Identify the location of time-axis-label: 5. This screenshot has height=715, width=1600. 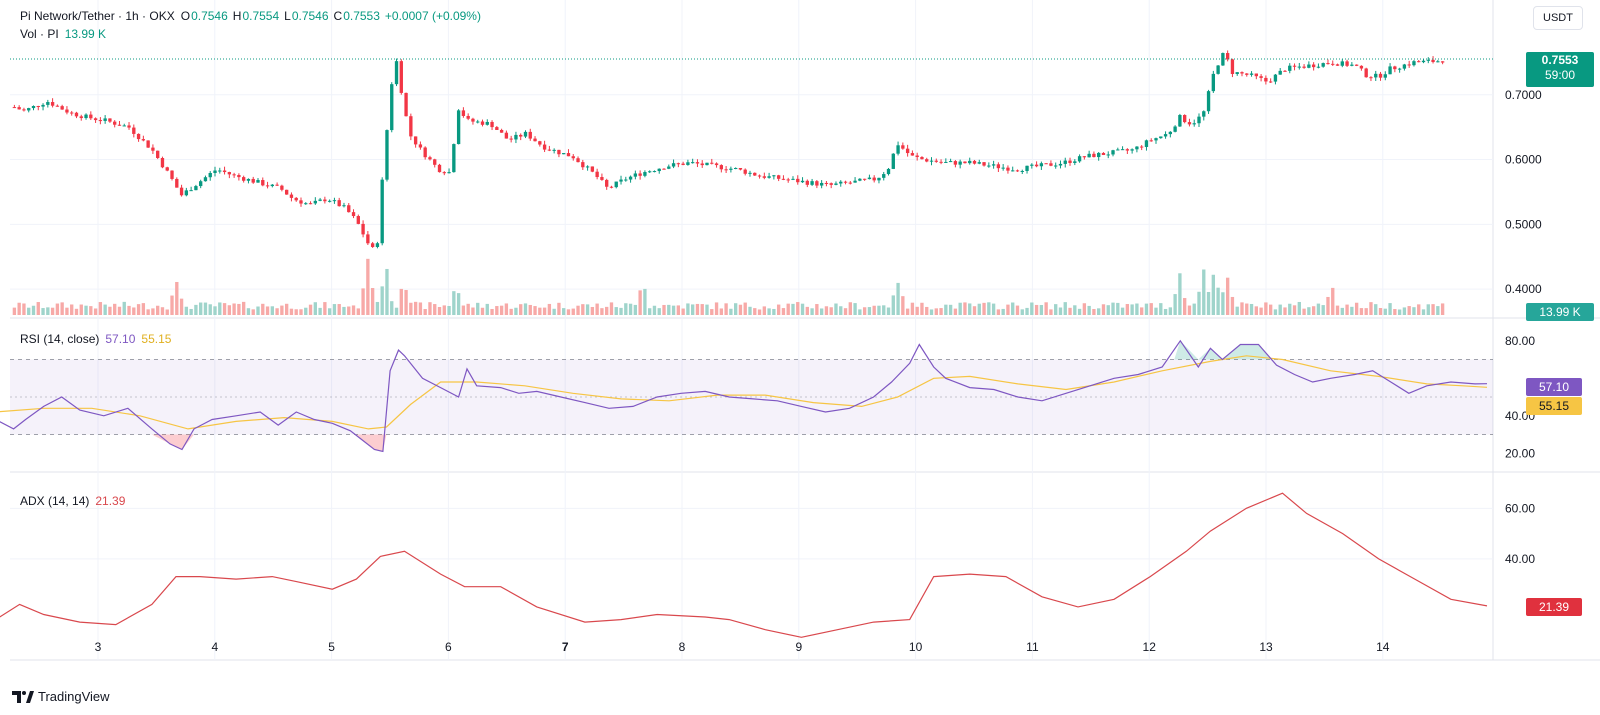
(331, 647).